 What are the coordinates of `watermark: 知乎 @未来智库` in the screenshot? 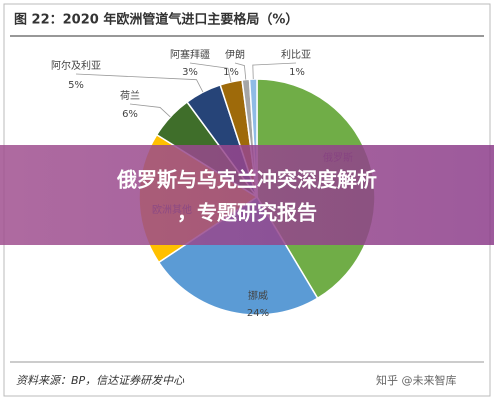 It's located at (416, 380).